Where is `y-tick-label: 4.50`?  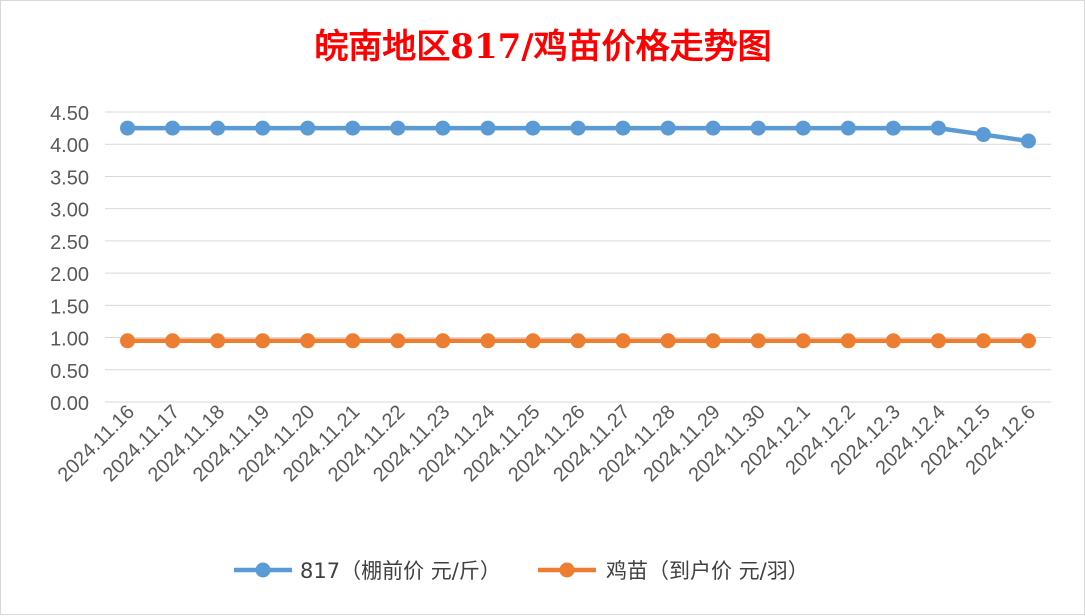
y-tick-label: 4.50 is located at coordinates (69, 114).